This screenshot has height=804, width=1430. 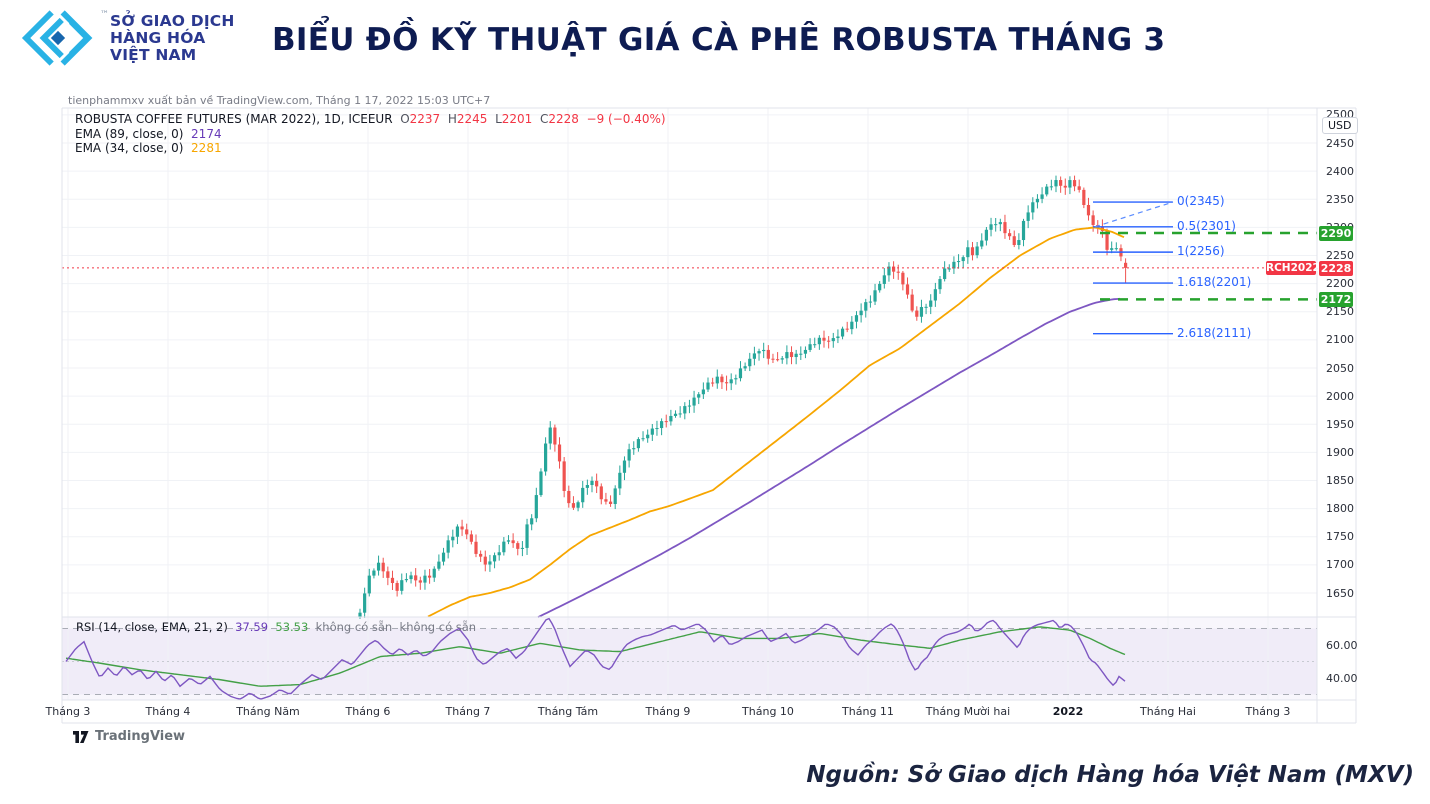 I want to click on fib-level-label: 0.5(2301), so click(x=1206, y=225).